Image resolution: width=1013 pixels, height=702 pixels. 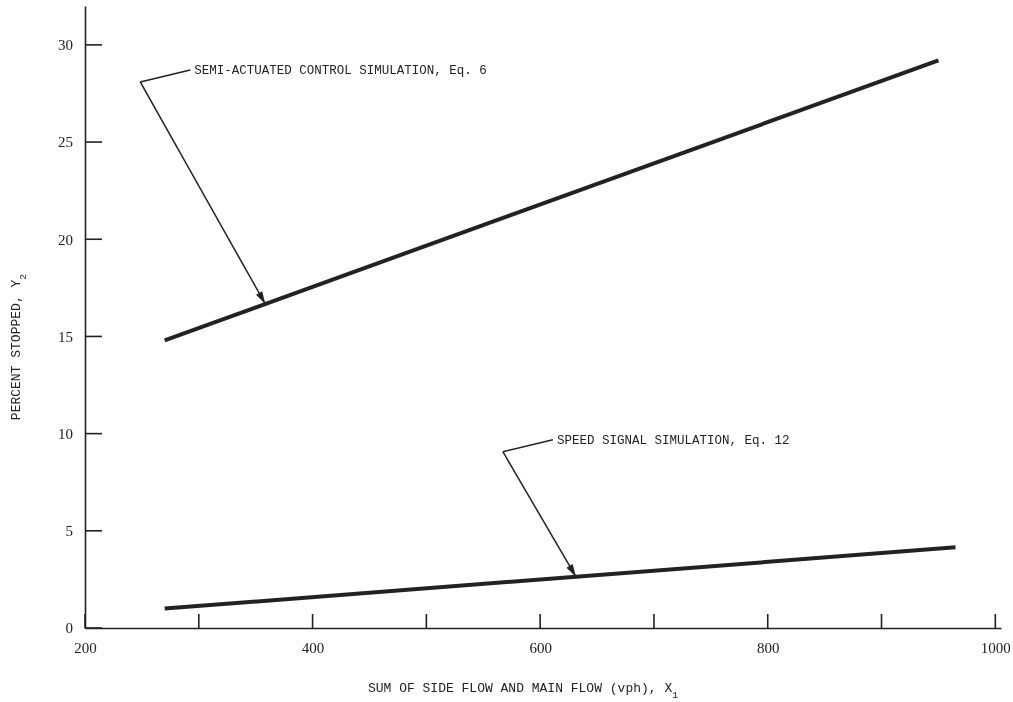 What do you see at coordinates (673, 440) in the screenshot?
I see `annotation: SPEED SIGNAL SIMULATION, Eq. 12` at bounding box center [673, 440].